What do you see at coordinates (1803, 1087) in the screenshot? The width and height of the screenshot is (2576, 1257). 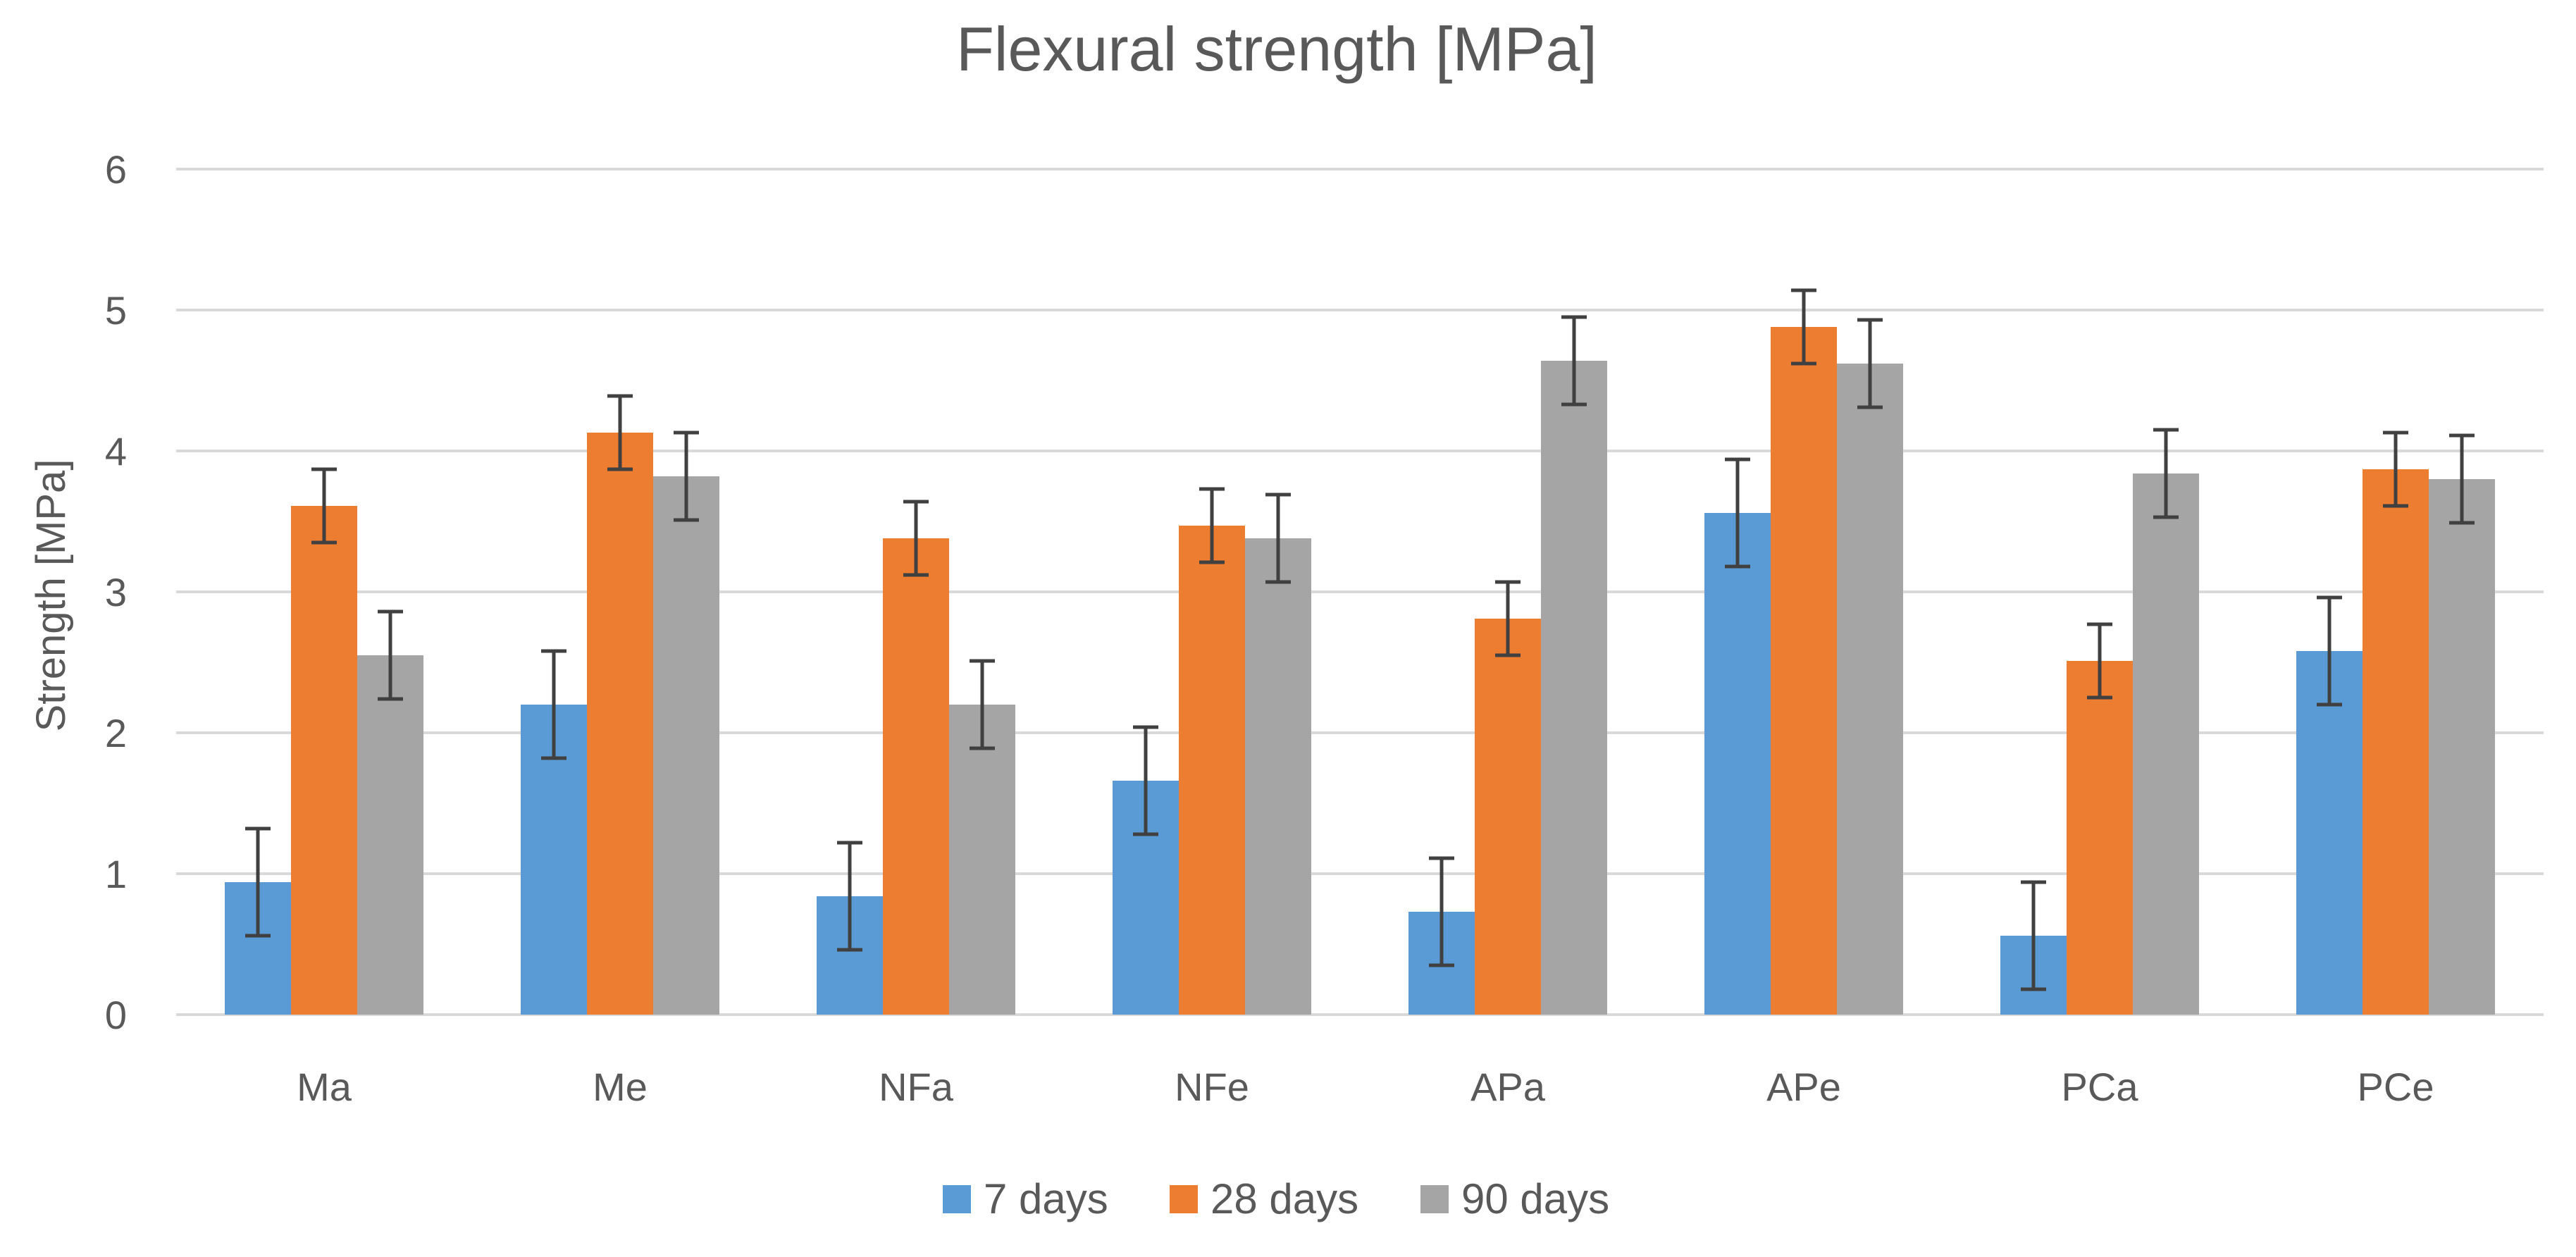 I see `x-tick-label-APe: APe` at bounding box center [1803, 1087].